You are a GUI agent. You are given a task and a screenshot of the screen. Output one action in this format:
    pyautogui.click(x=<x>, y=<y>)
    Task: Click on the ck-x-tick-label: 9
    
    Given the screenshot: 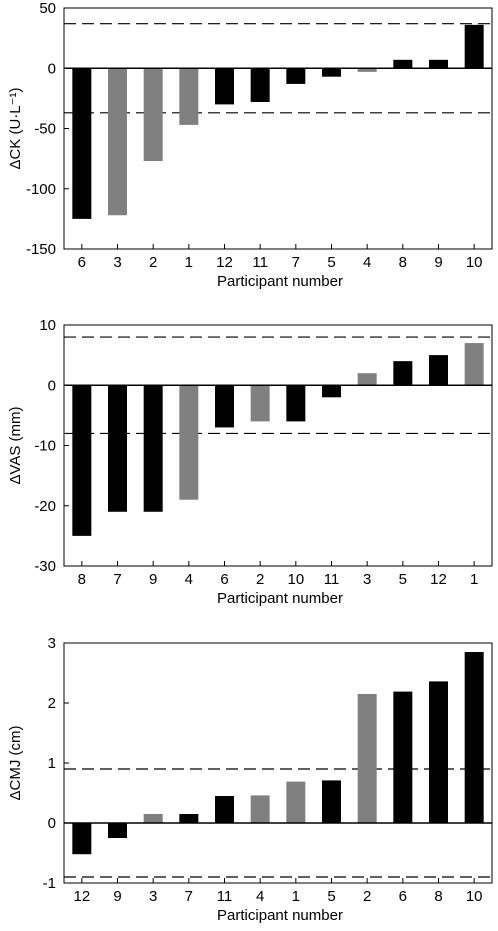 What is the action you would take?
    pyautogui.click(x=438, y=262)
    